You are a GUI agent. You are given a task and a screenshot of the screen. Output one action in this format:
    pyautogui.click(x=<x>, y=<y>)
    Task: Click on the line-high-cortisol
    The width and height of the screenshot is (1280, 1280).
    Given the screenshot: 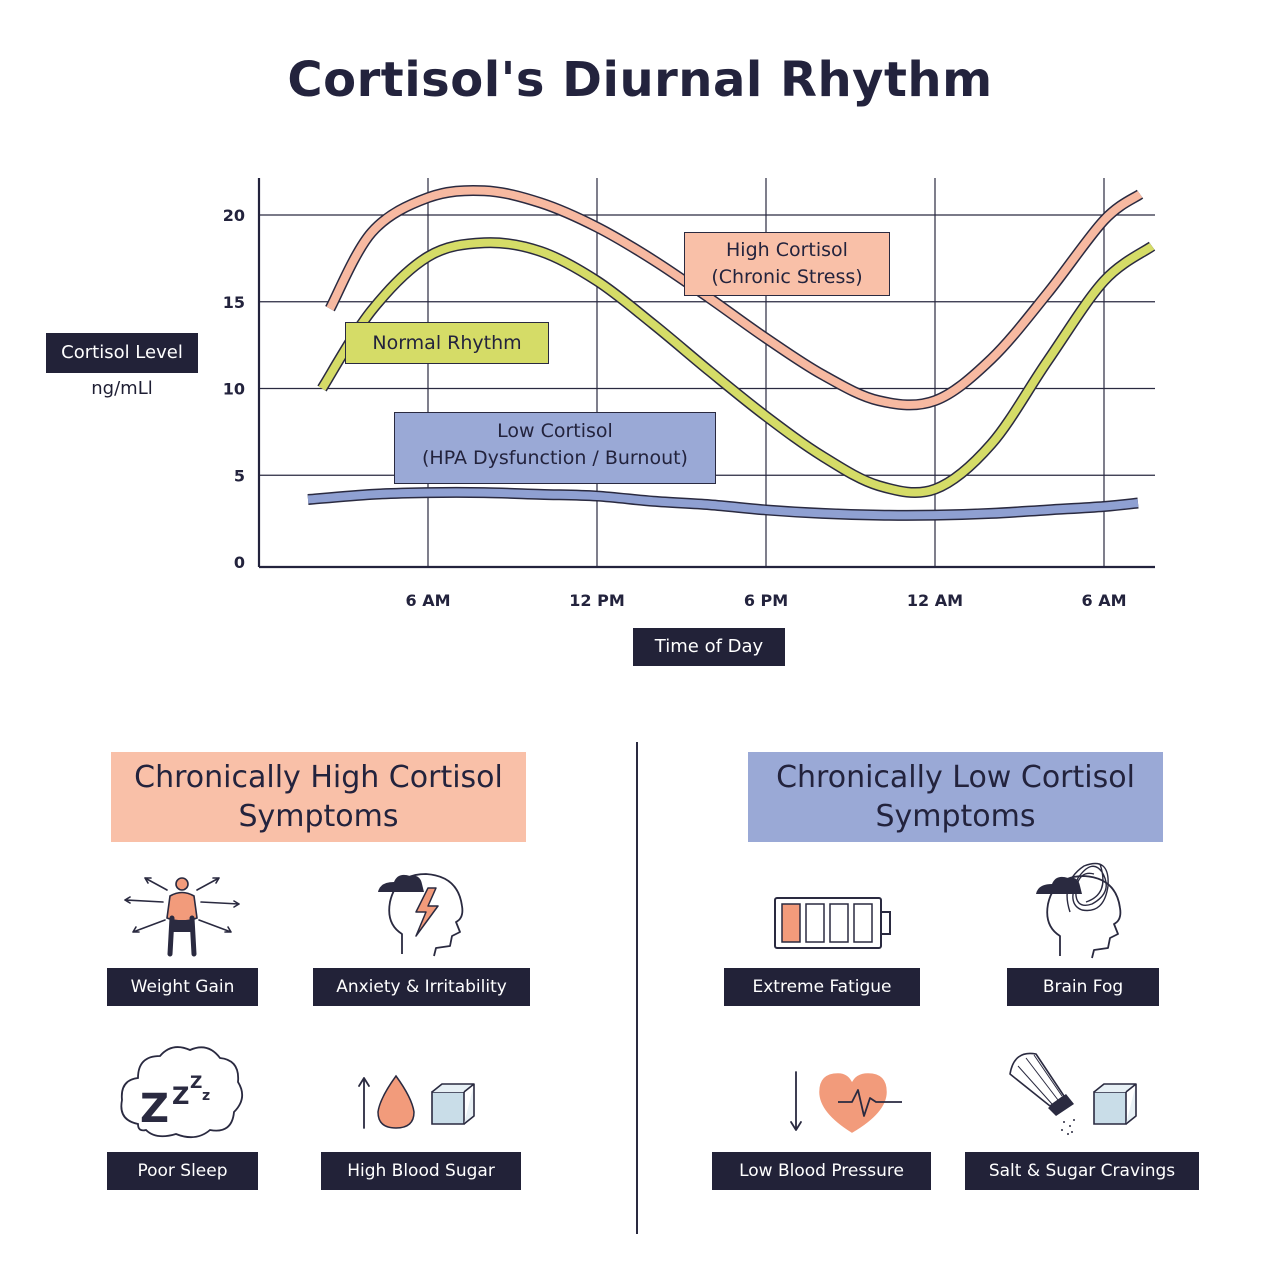 What is the action you would take?
    pyautogui.click(x=734, y=297)
    